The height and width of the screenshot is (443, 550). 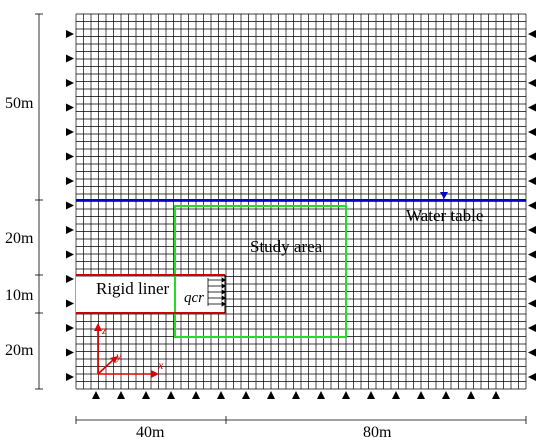 I want to click on dim-50m: 50m, so click(x=19, y=103).